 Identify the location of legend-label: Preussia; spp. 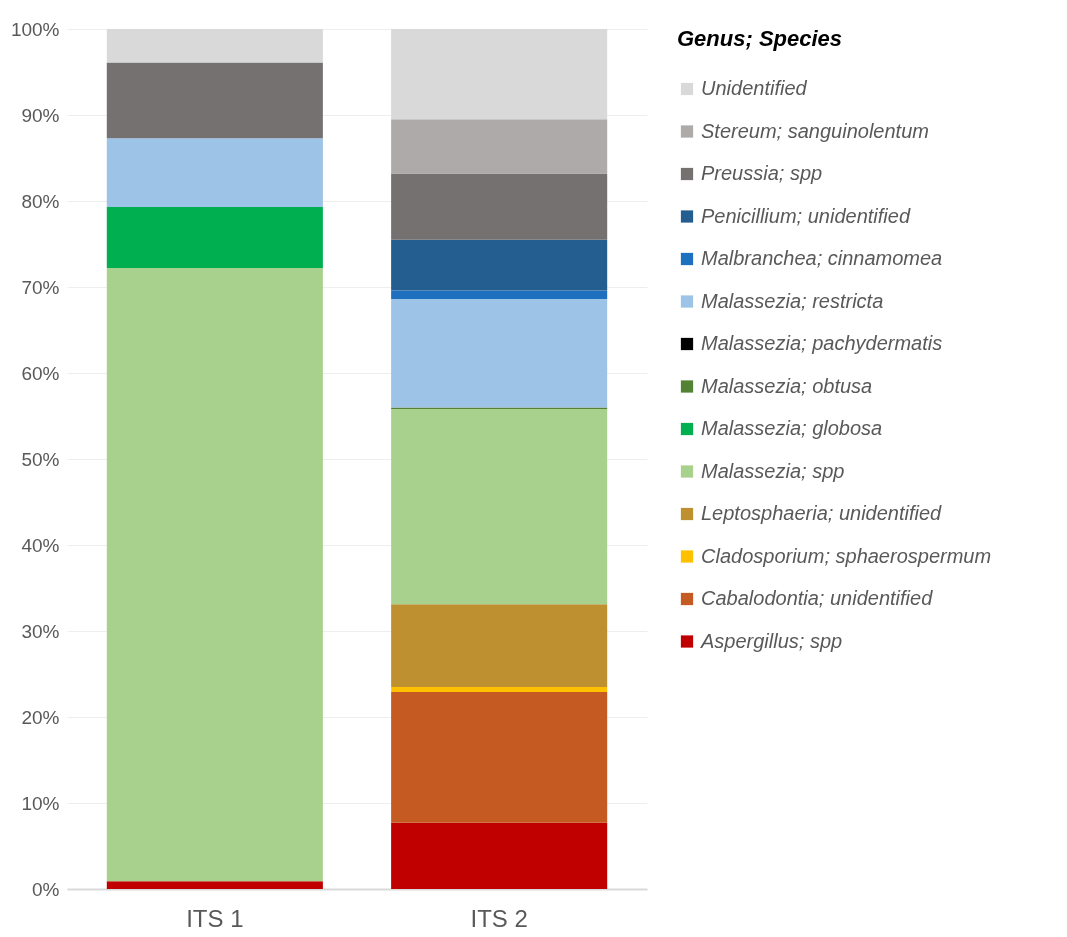
(762, 173).